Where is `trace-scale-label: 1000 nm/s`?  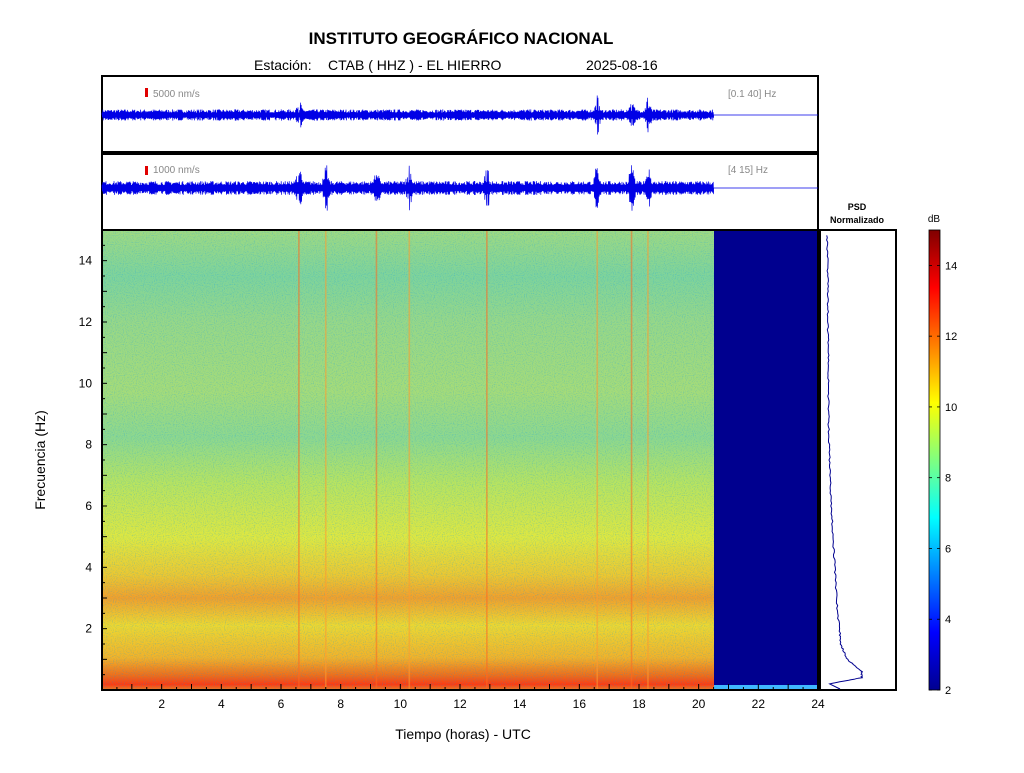
trace-scale-label: 1000 nm/s is located at coordinates (176, 170).